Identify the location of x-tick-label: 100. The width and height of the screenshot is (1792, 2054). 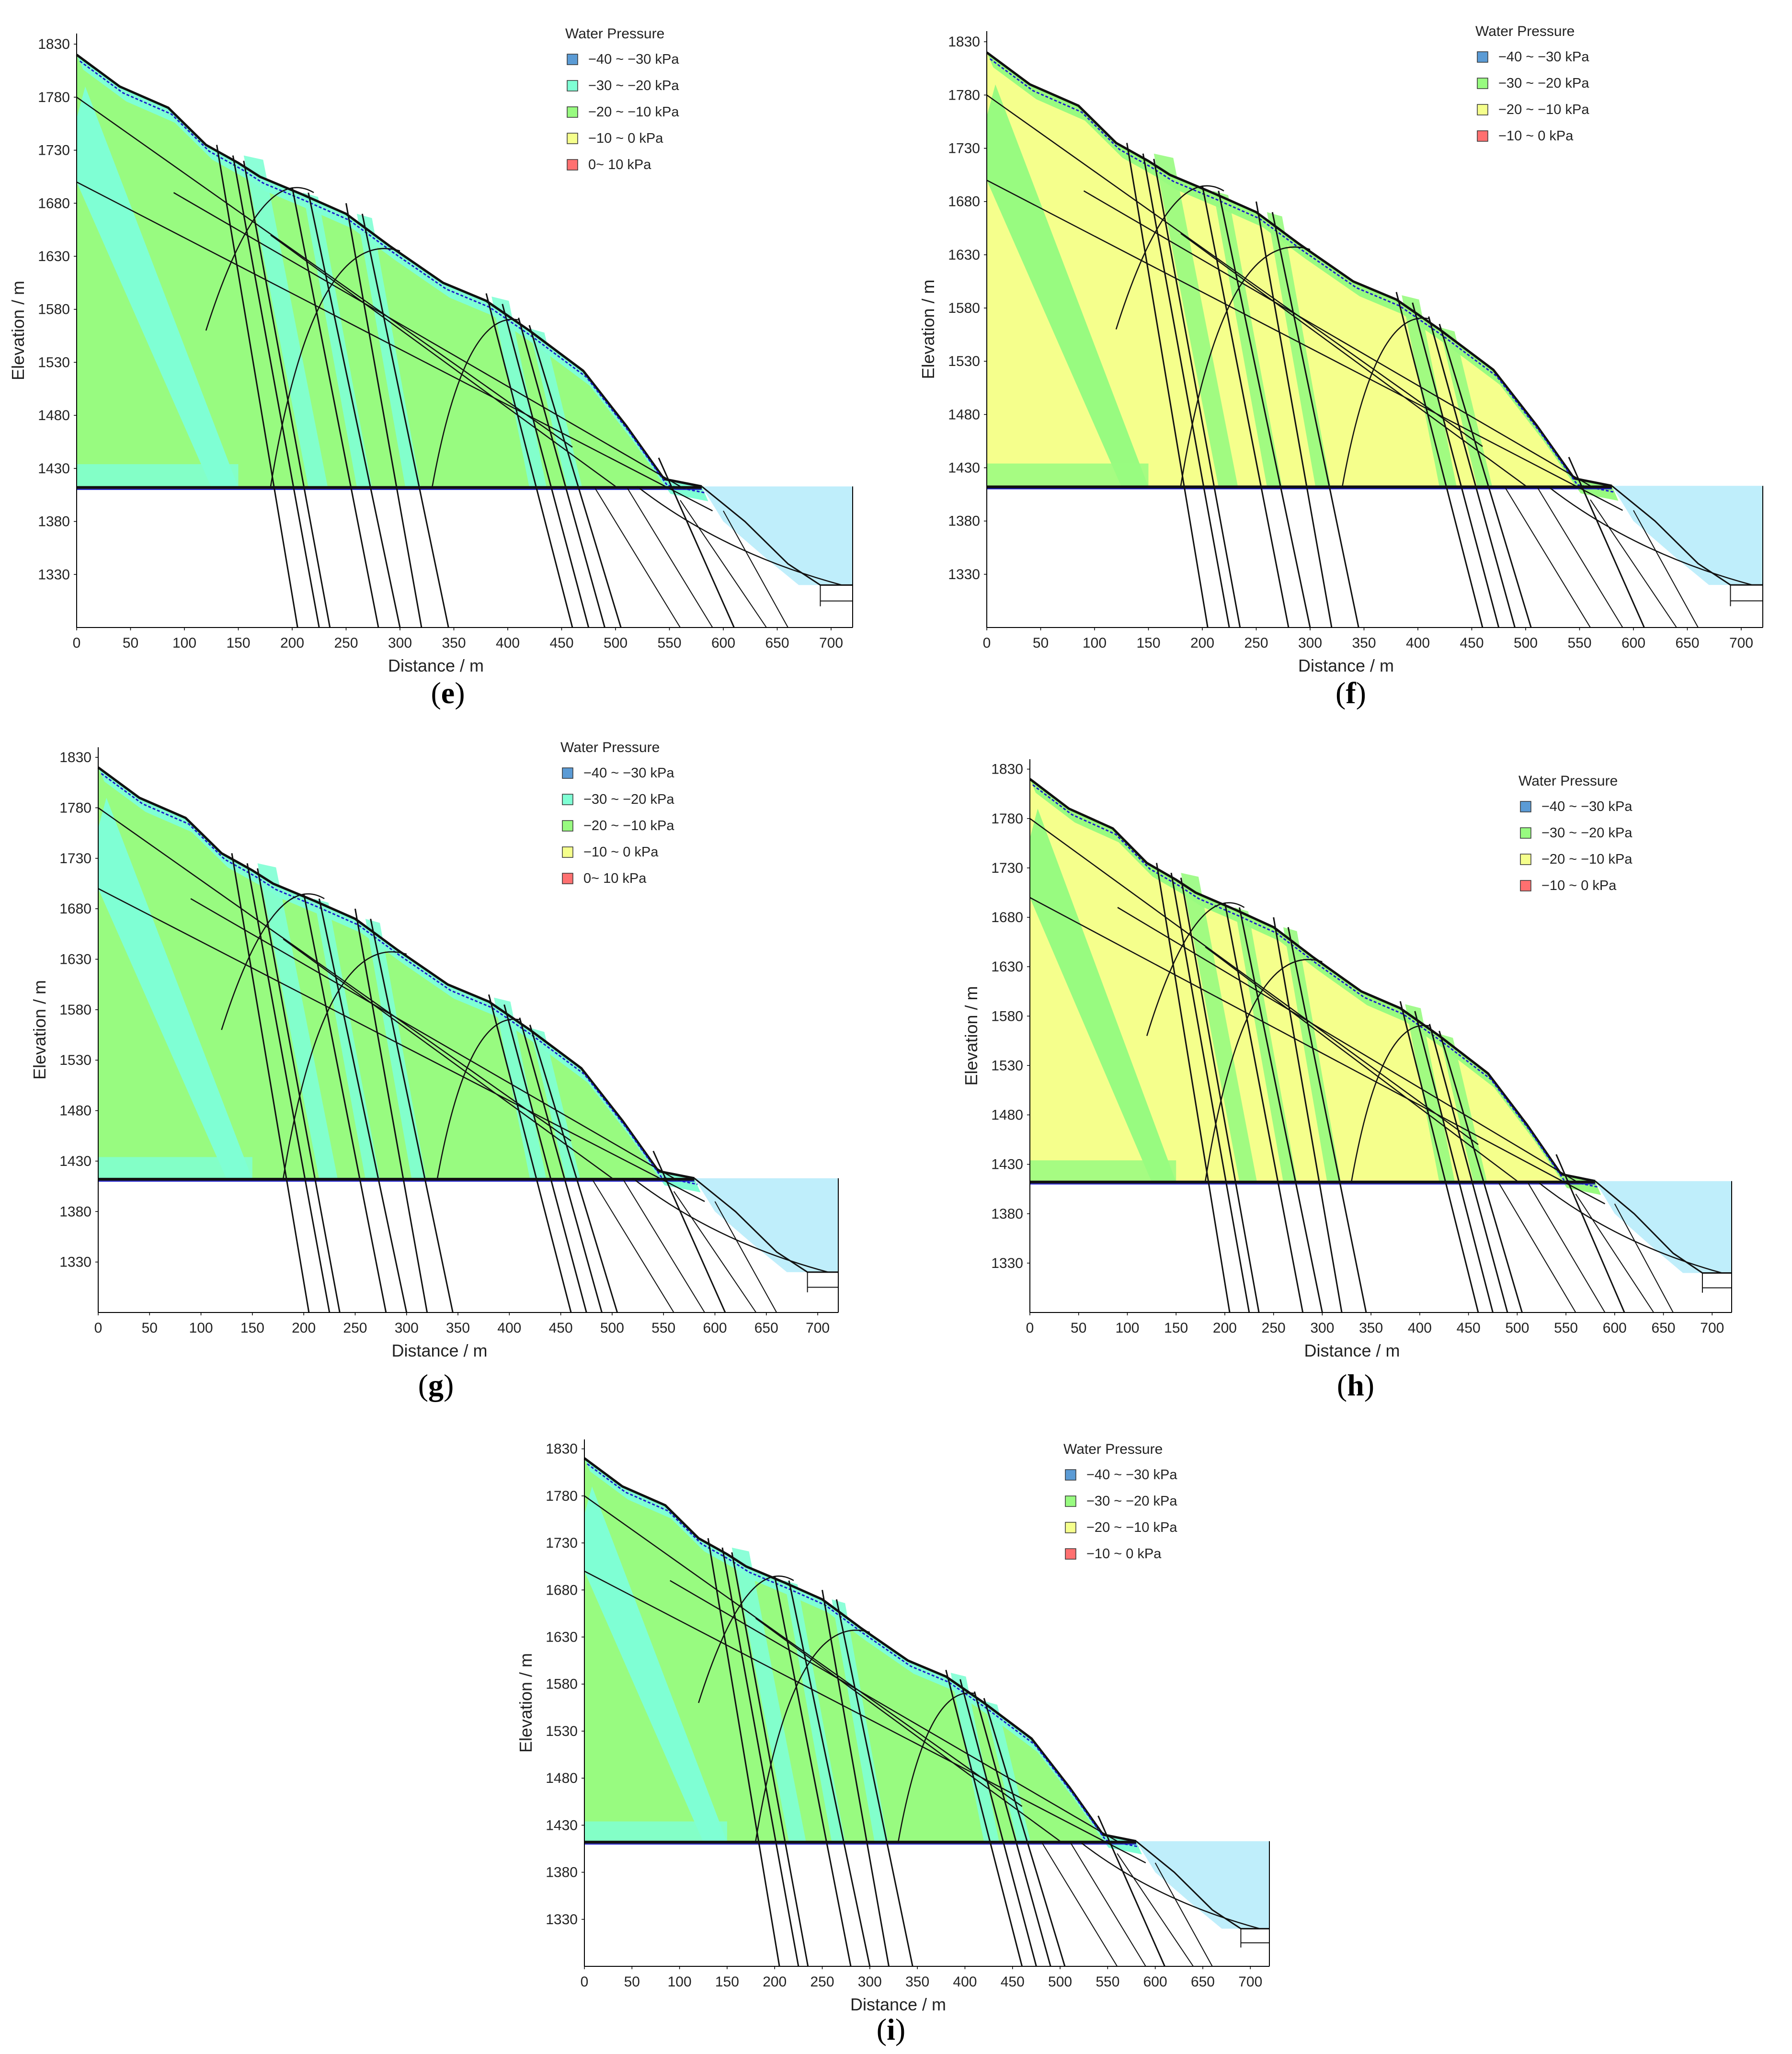
(201, 1328).